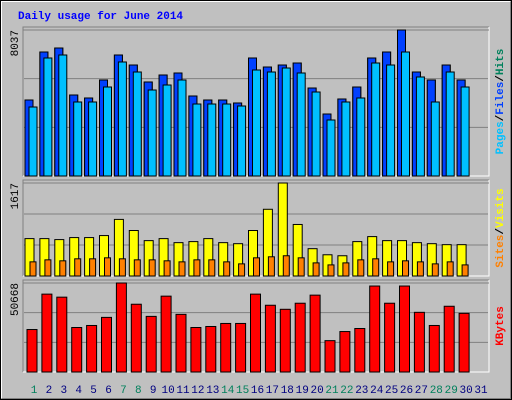 The image size is (512, 400). I want to click on x-tick-label: 1, so click(34, 391).